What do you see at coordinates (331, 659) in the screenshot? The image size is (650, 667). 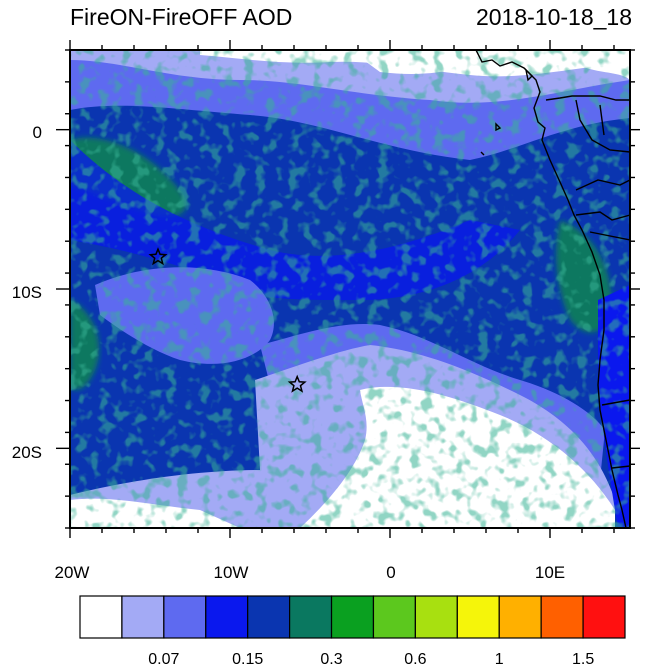 I see `colorbar-label: 0.3` at bounding box center [331, 659].